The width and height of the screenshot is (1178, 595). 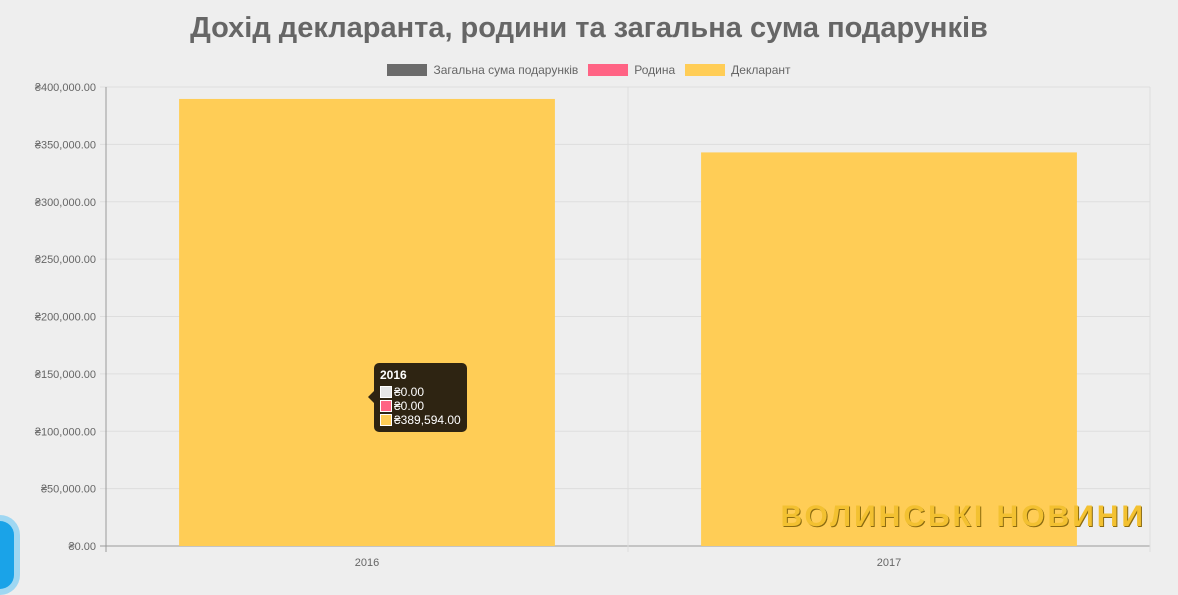 I want to click on y-tick-label: ₴50,000.00, so click(x=68, y=490).